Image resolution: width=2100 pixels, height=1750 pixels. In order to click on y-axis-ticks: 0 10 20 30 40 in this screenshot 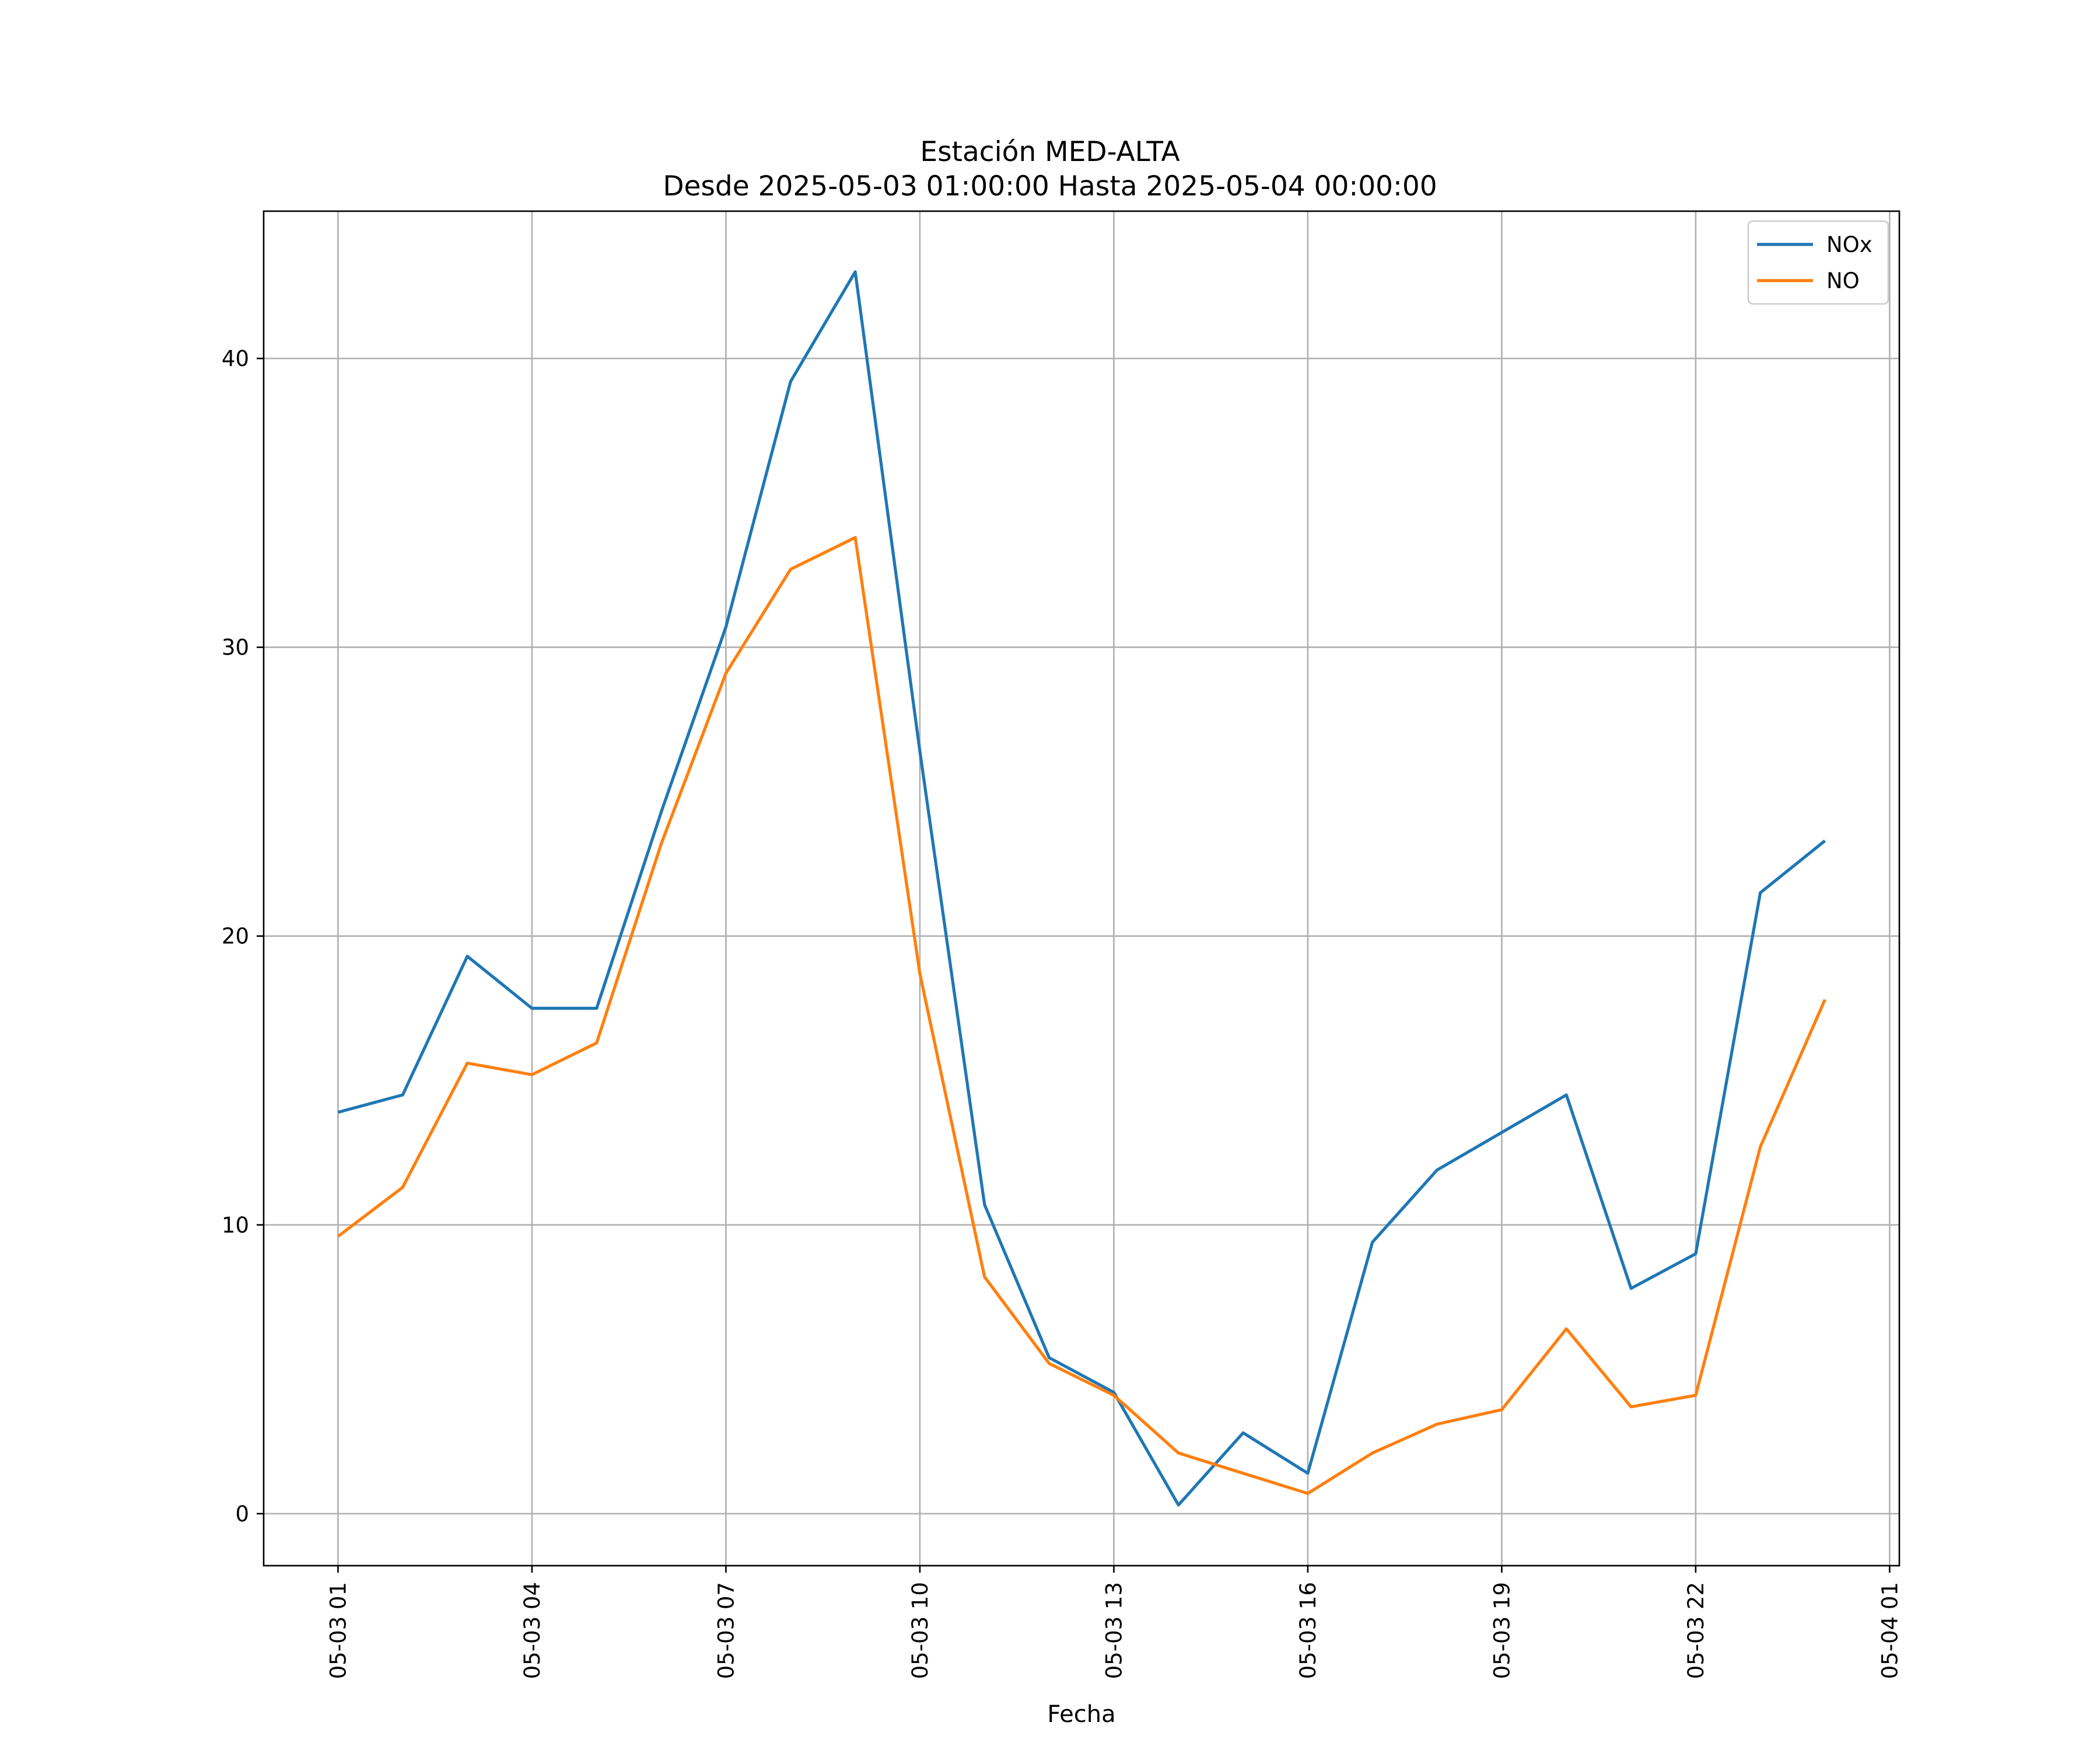, I will do `click(243, 936)`.